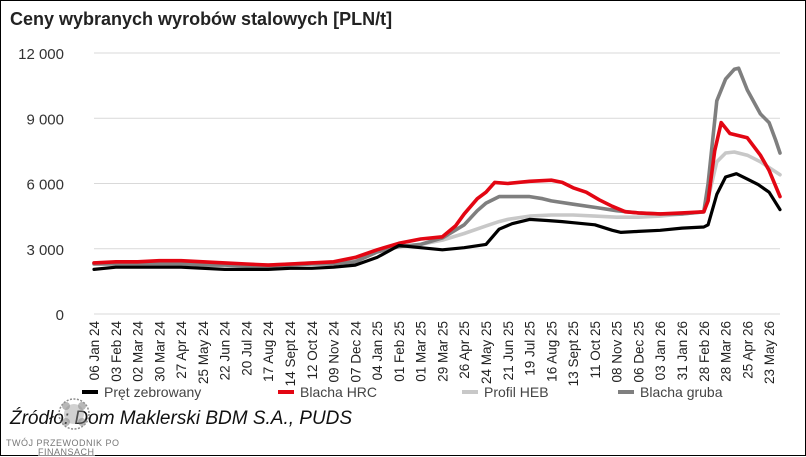 The width and height of the screenshot is (806, 457). Describe the element at coordinates (41, 54) in the screenshot. I see `y-tick-label: 12 000` at that location.